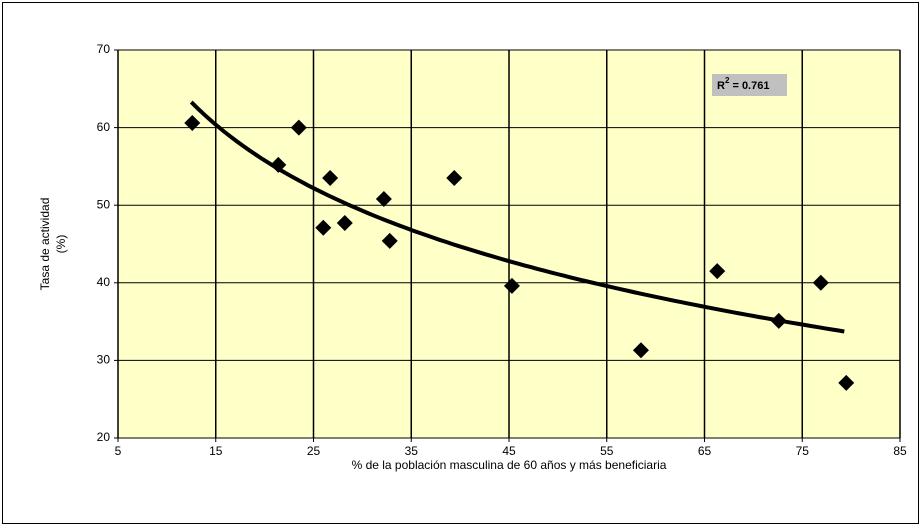 This screenshot has width=922, height=532. I want to click on x-tick-label: 35, so click(412, 451).